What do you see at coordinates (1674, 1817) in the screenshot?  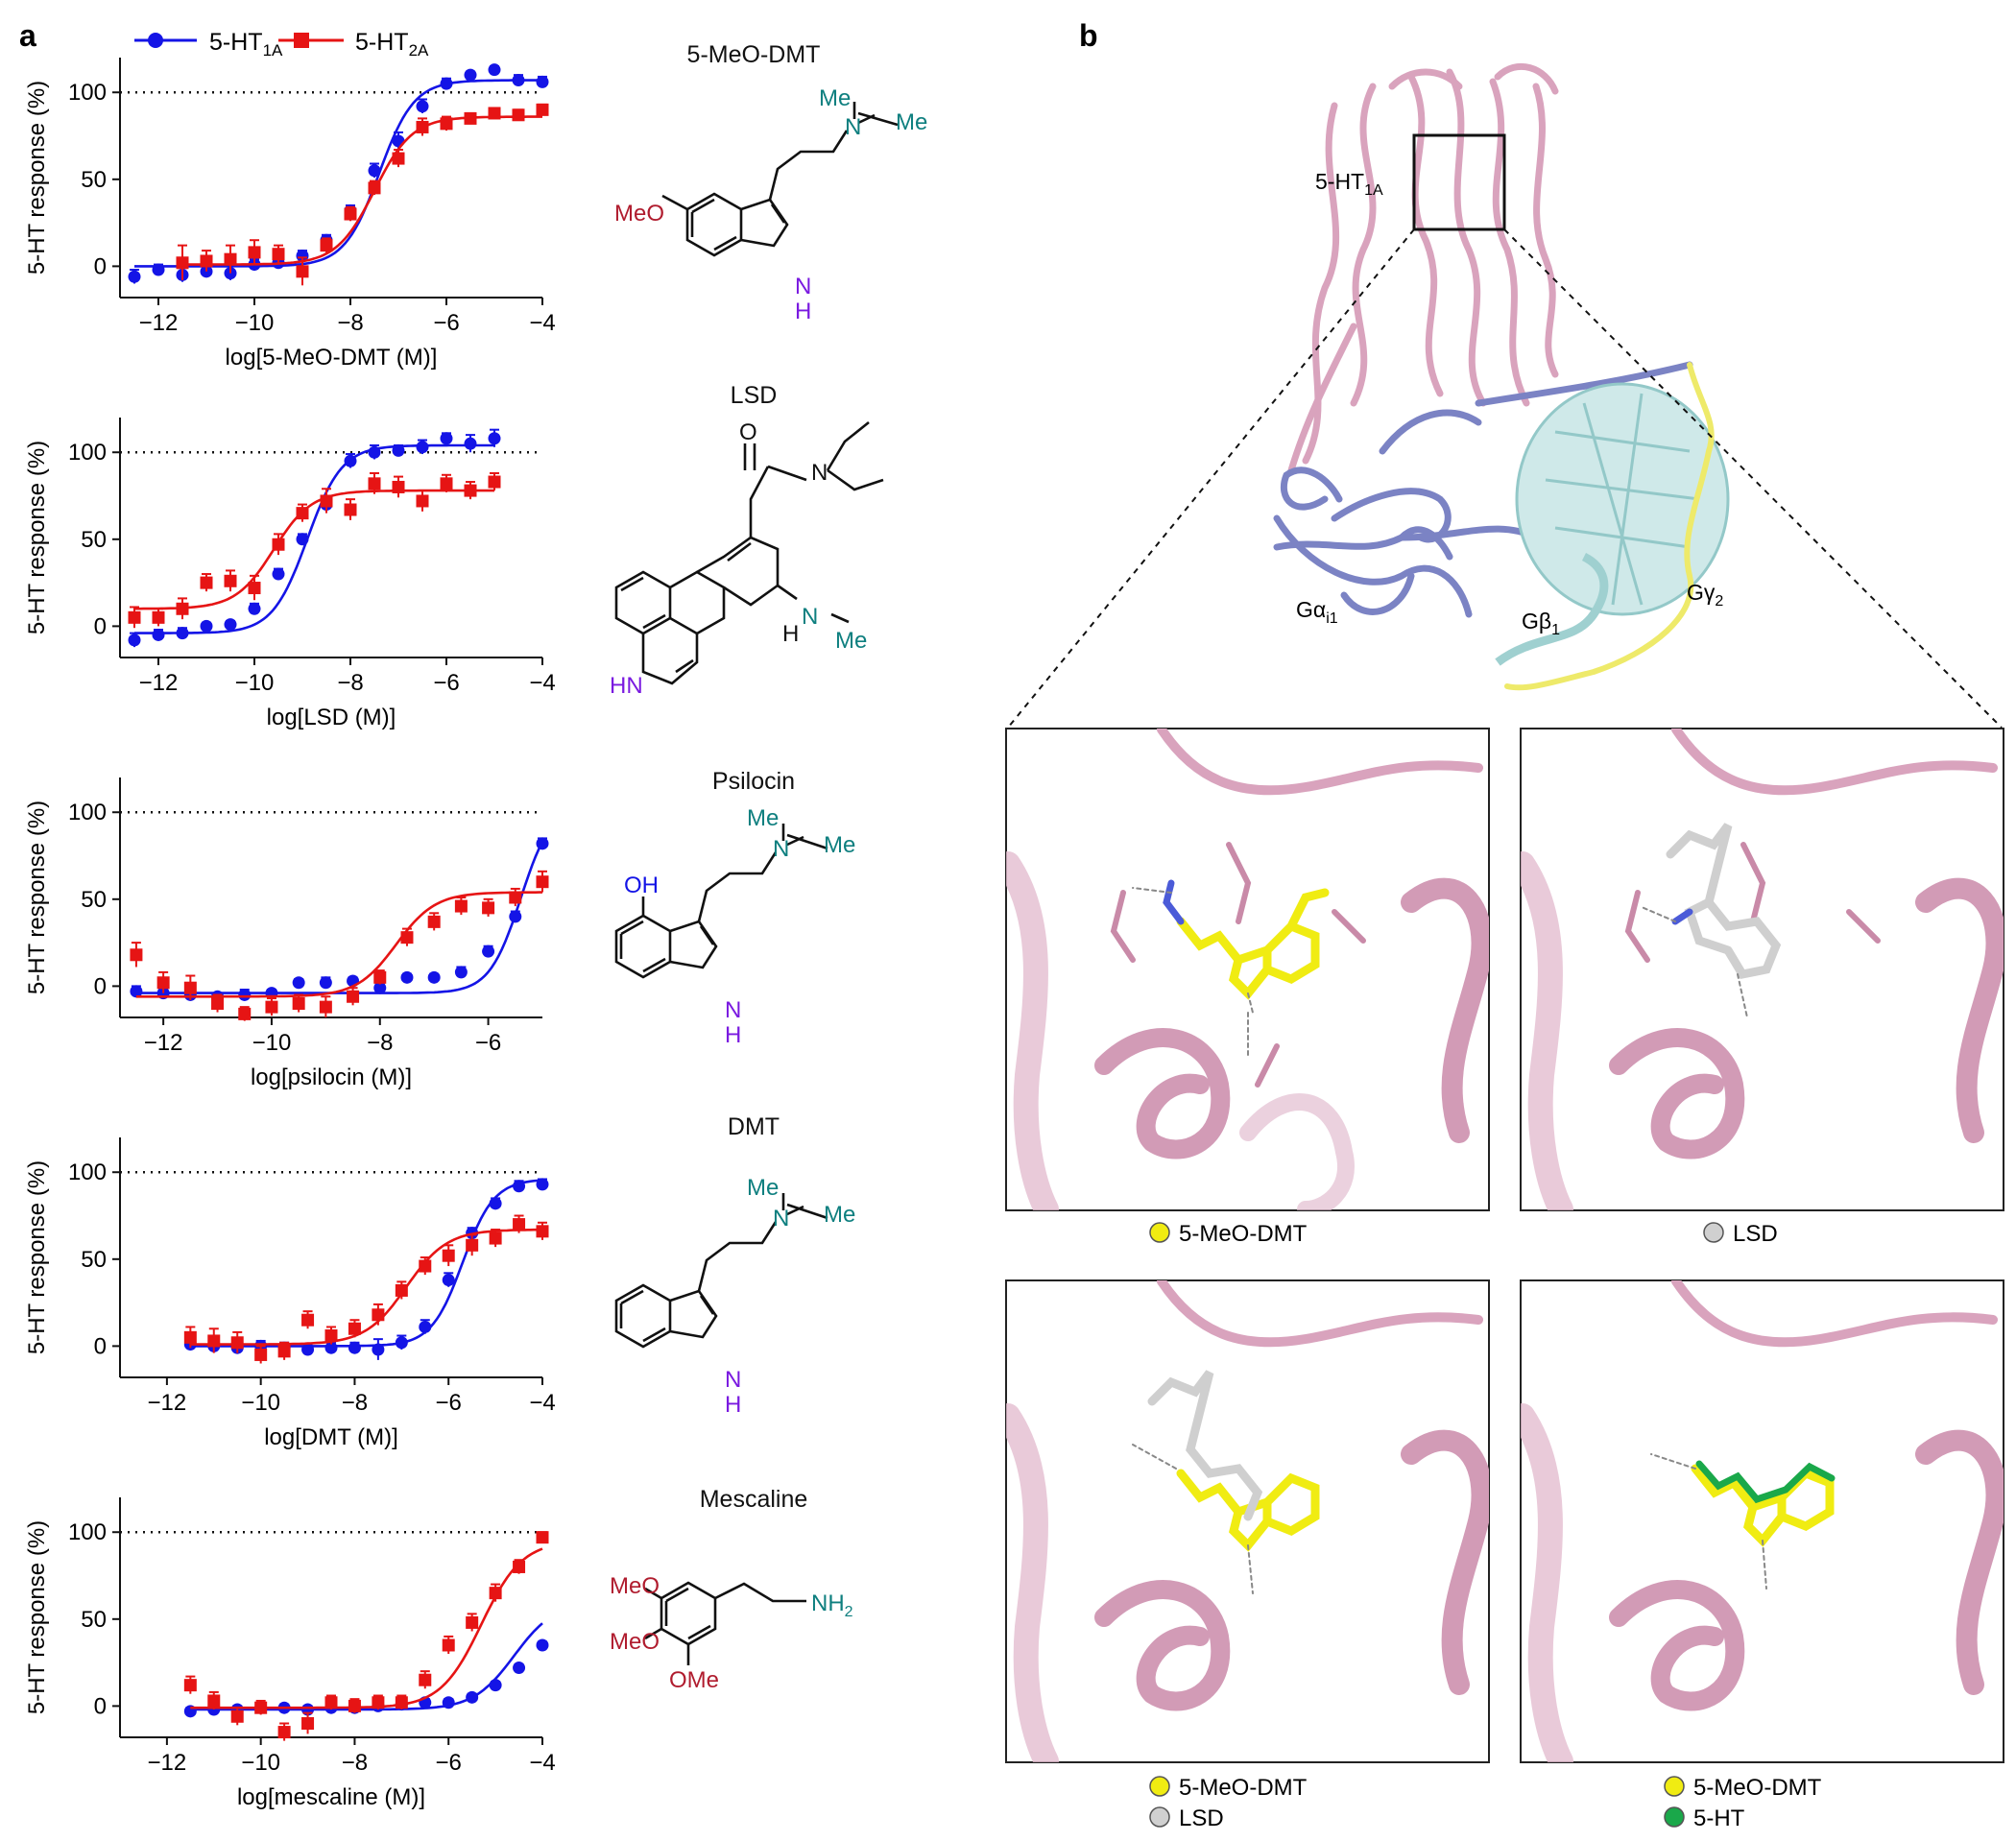 I see `legend-dot-5-ht` at bounding box center [1674, 1817].